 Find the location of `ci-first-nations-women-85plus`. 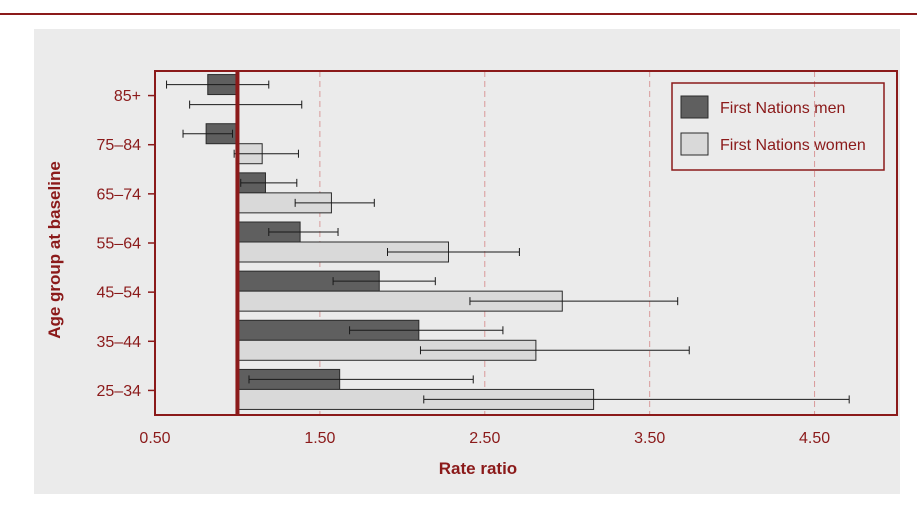

ci-first-nations-women-85plus is located at coordinates (246, 104).